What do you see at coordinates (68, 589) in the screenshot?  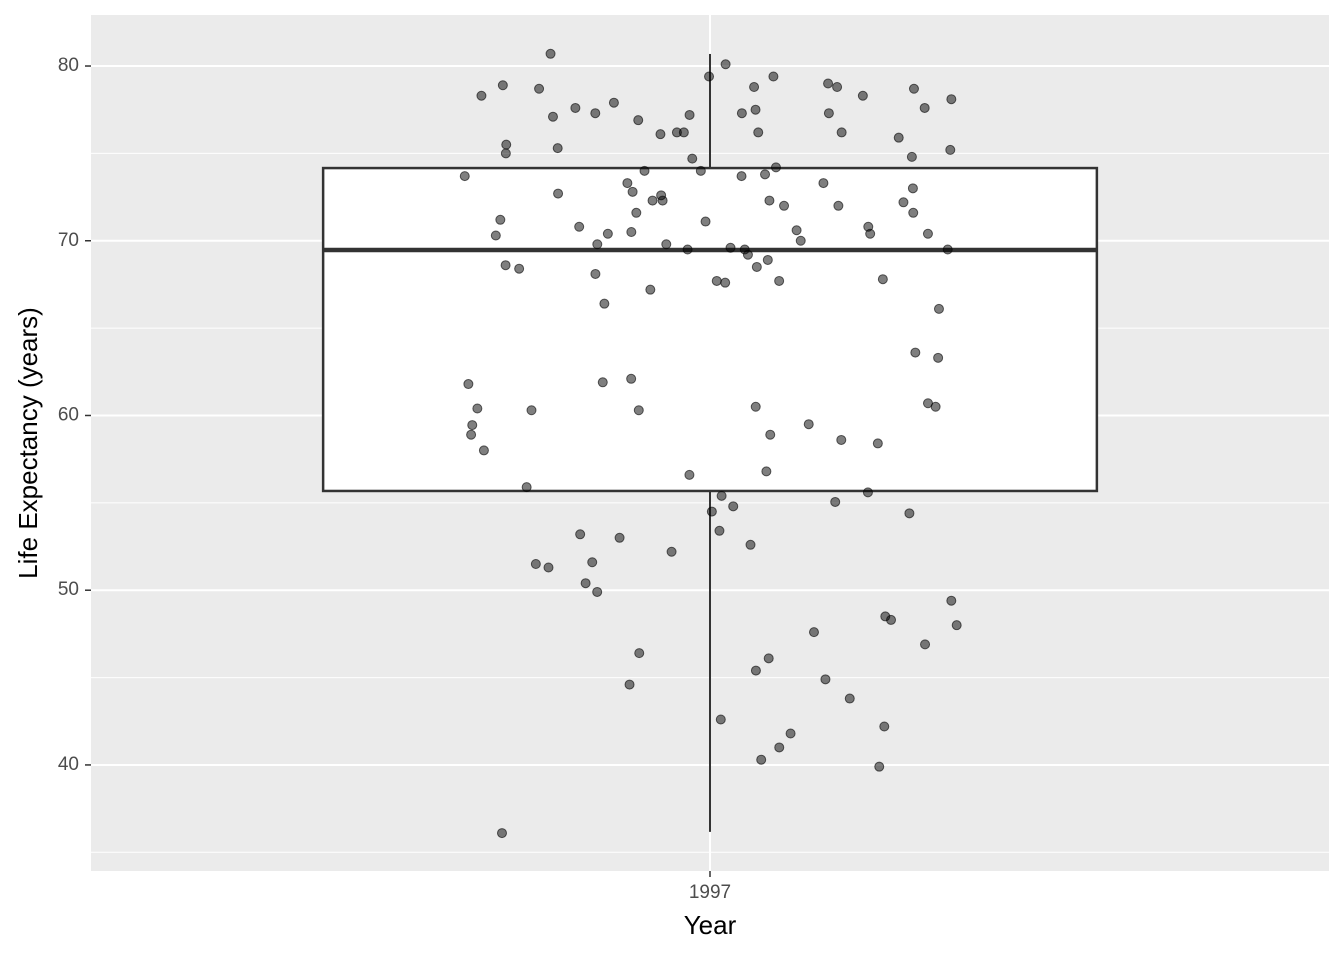 I see `y-tick-label: 50` at bounding box center [68, 589].